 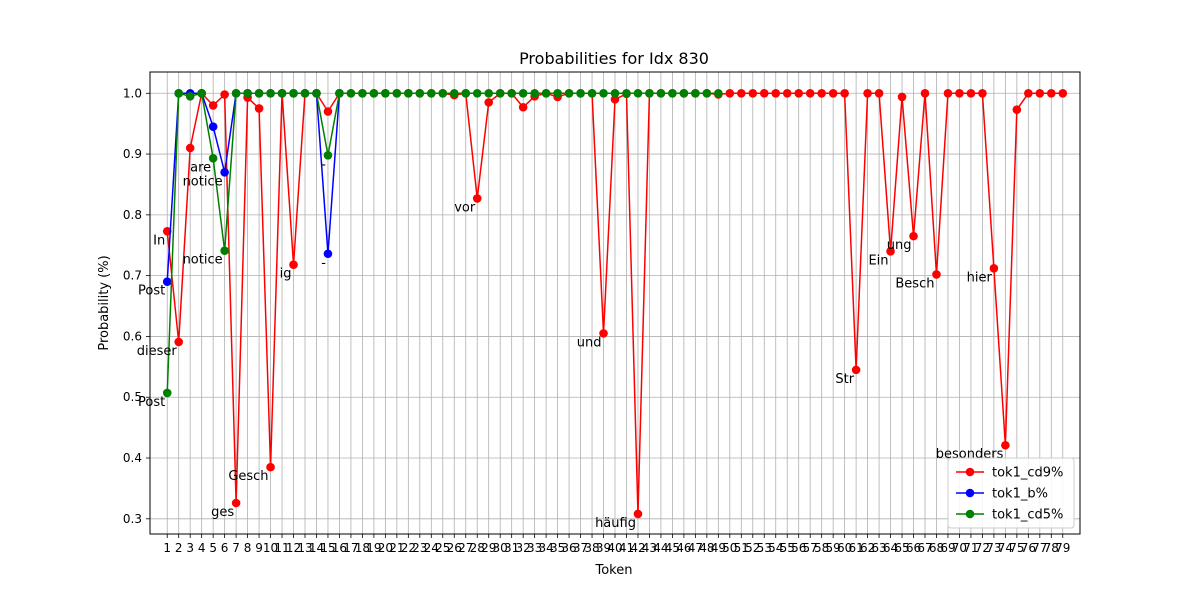 What do you see at coordinates (890, 548) in the screenshot?
I see `x-tick-label: 64` at bounding box center [890, 548].